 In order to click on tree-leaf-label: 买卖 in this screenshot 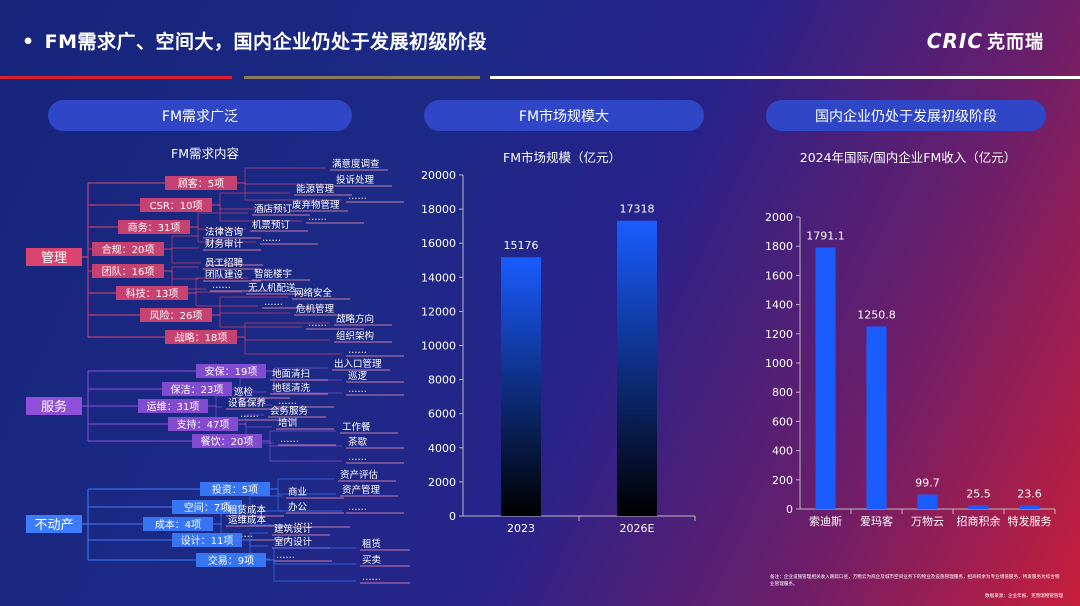, I will do `click(371, 560)`.